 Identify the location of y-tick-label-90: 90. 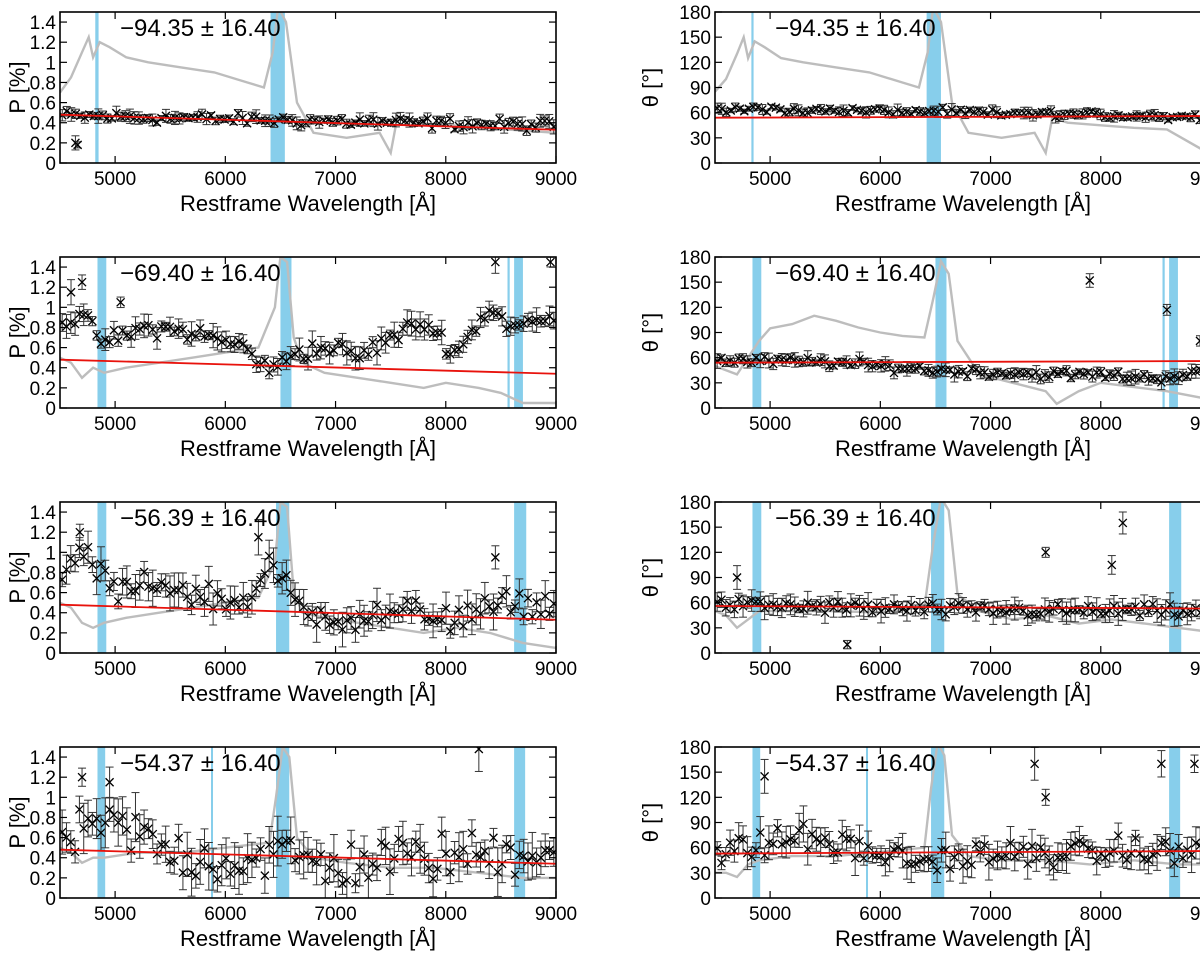
(700, 89).